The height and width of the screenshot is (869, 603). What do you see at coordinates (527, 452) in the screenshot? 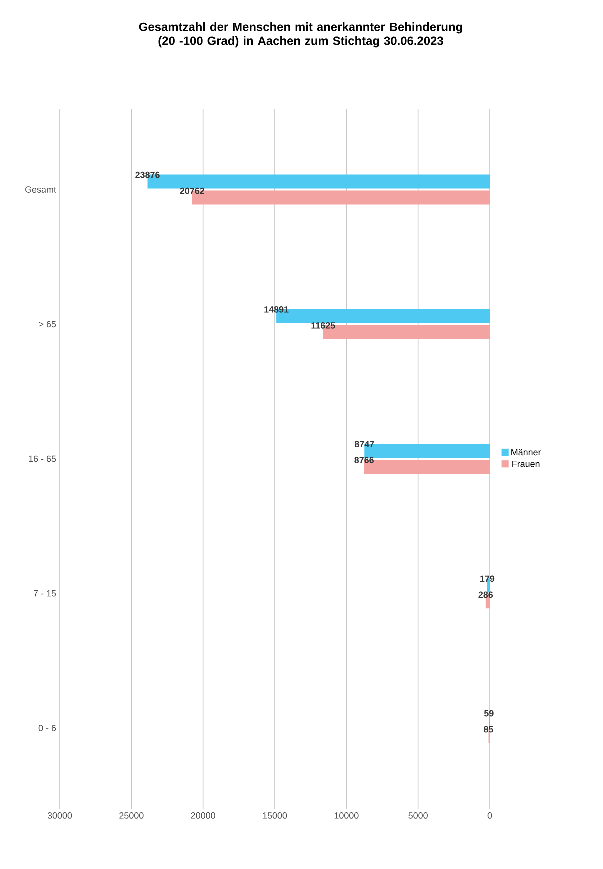
I see `legend-label: Männer` at bounding box center [527, 452].